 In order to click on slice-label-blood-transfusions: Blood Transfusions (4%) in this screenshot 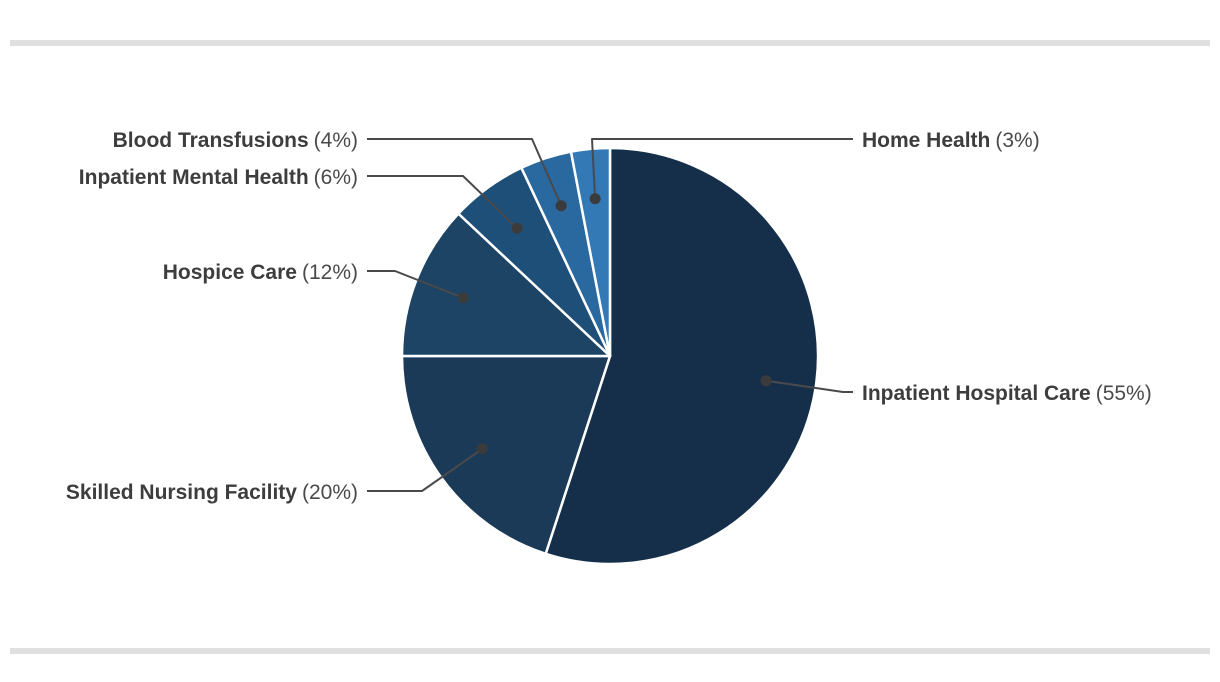, I will do `click(235, 140)`.